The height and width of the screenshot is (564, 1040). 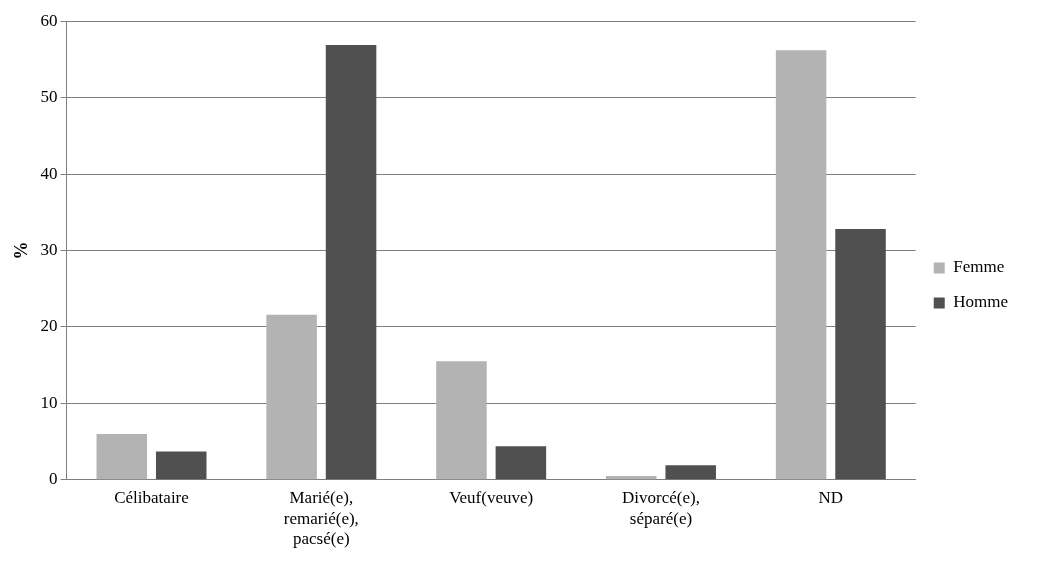 What do you see at coordinates (21, 250) in the screenshot?
I see `y-axis-title: %` at bounding box center [21, 250].